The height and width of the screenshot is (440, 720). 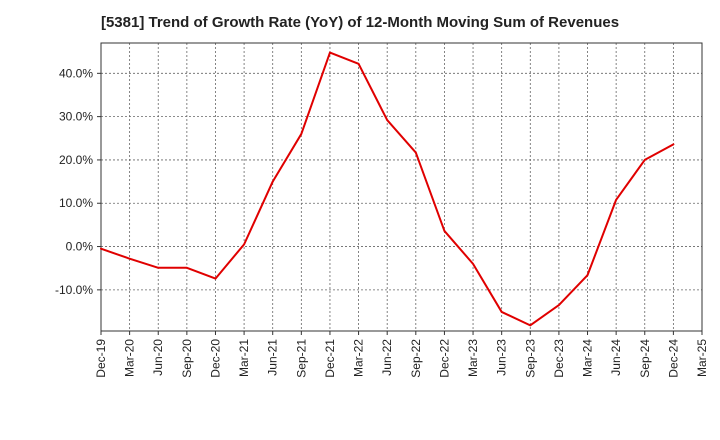 What do you see at coordinates (158, 357) in the screenshot?
I see `x-tick-label: Jun-20` at bounding box center [158, 357].